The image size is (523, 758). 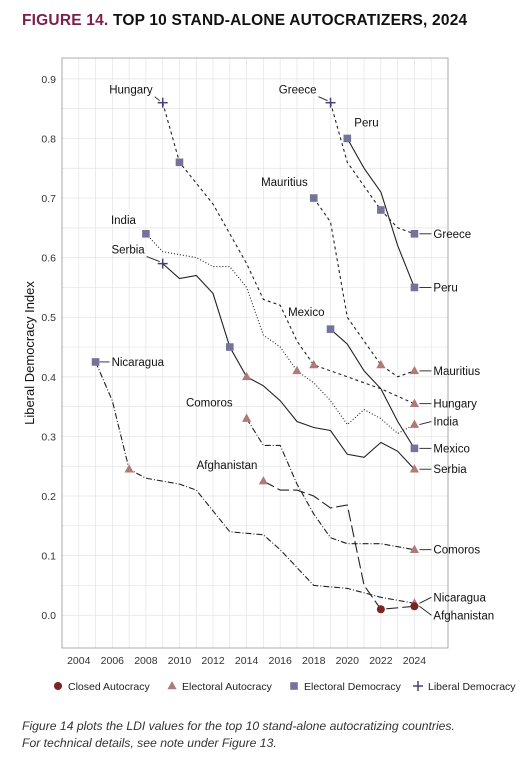 What do you see at coordinates (380, 609) in the screenshot?
I see `marker-afghanistan-2022` at bounding box center [380, 609].